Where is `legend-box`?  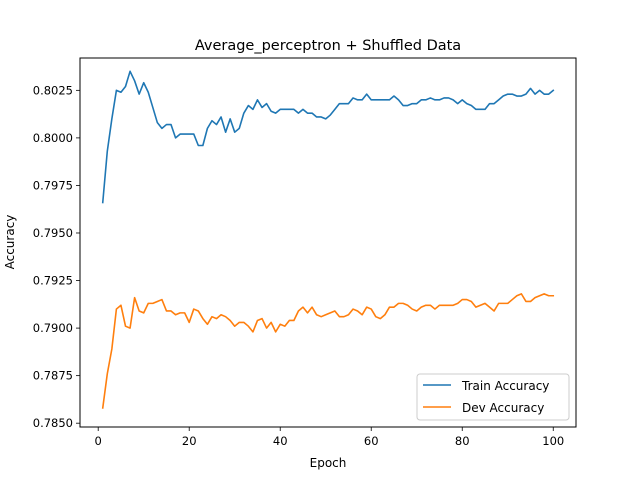
legend-box is located at coordinates (493, 397).